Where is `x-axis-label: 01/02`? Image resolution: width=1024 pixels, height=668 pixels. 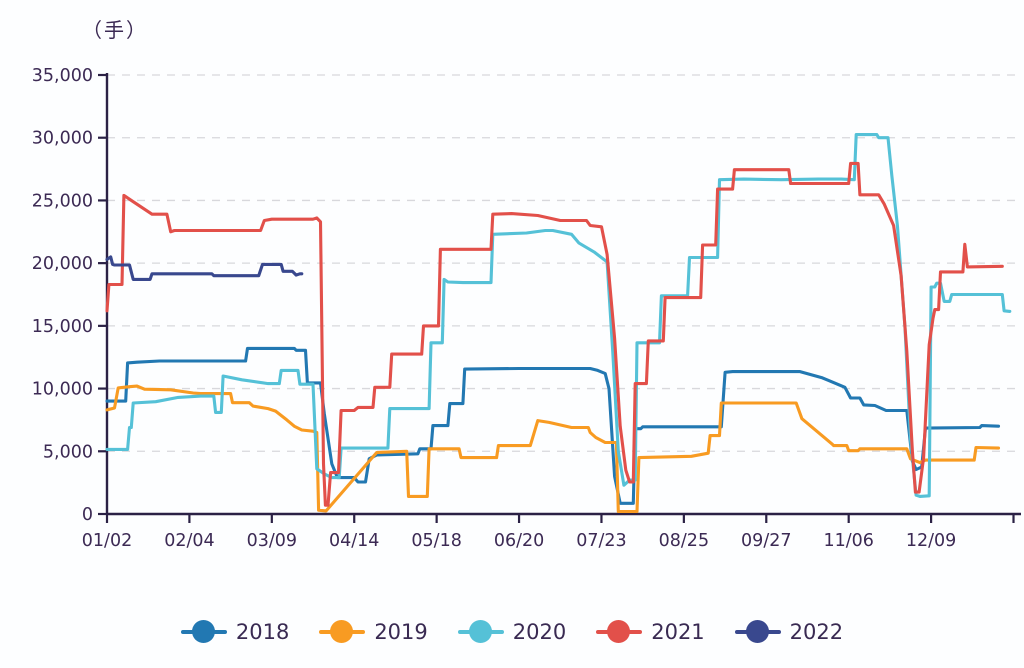 x-axis-label: 01/02 is located at coordinates (107, 541).